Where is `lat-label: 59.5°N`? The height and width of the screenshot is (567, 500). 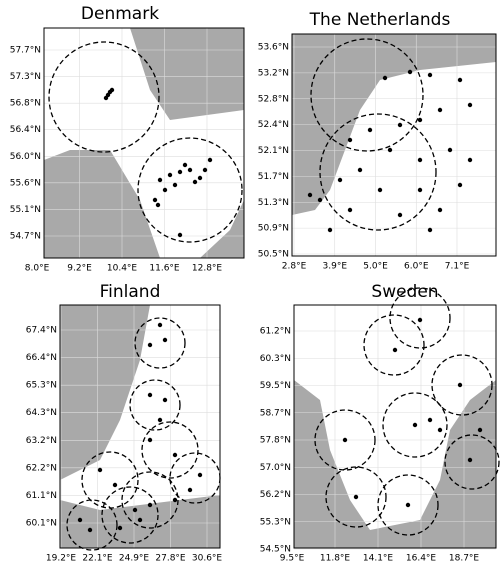 lat-label: 59.5°N is located at coordinates (275, 386).